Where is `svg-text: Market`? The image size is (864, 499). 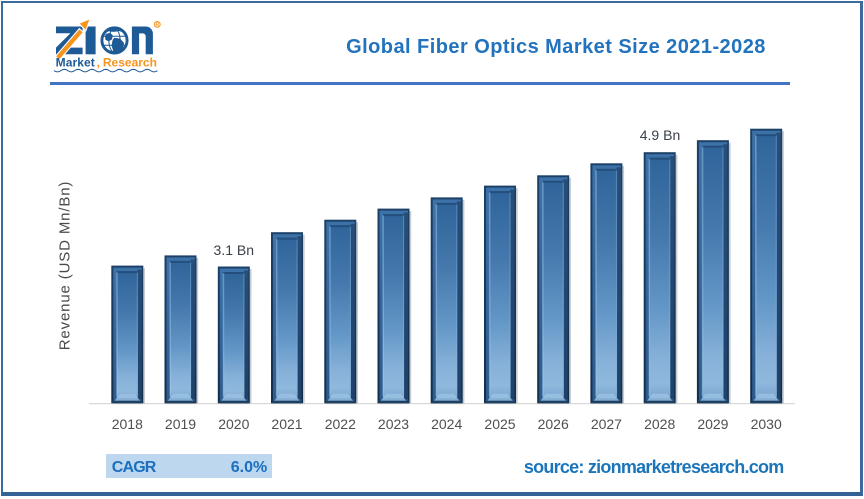 svg-text: Market is located at coordinates (75, 63).